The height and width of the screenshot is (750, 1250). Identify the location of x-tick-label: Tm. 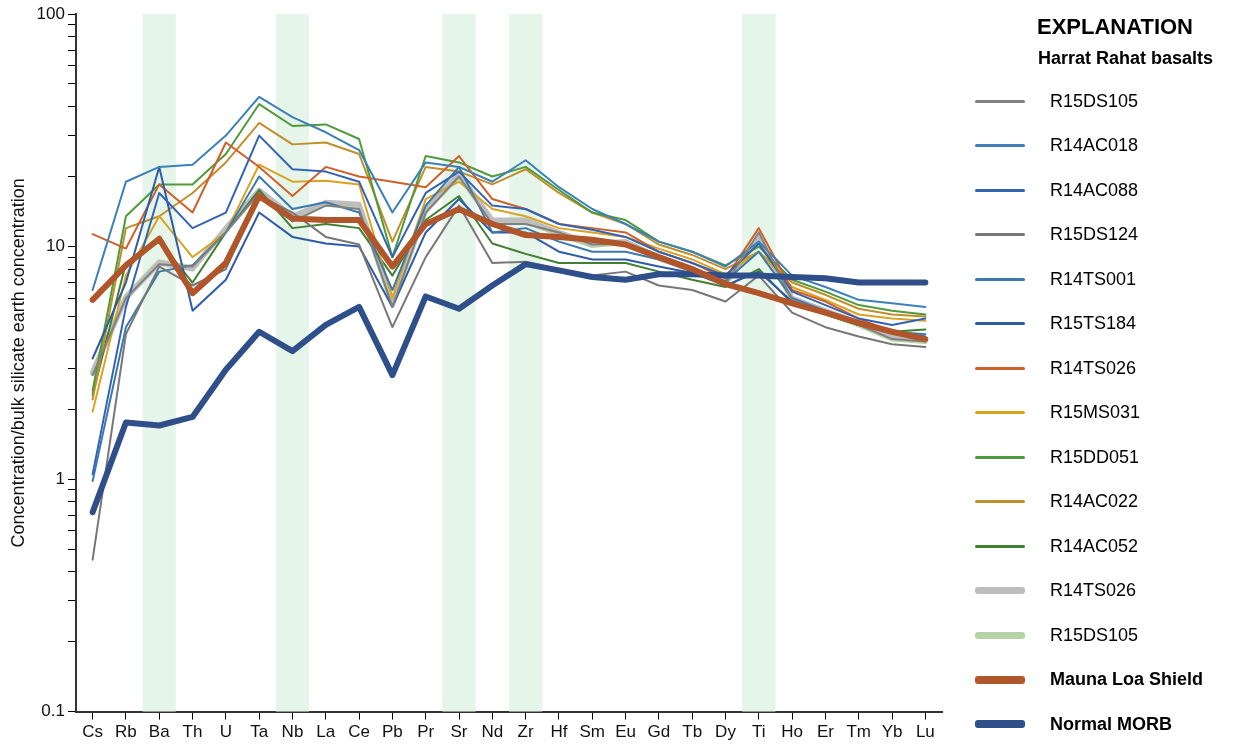
(858, 732).